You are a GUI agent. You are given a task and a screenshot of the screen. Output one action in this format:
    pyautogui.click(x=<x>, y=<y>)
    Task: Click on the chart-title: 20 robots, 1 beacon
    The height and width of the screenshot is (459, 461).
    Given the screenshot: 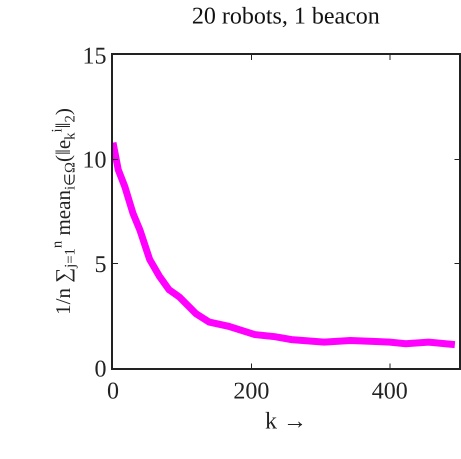 What is the action you would take?
    pyautogui.click(x=286, y=17)
    